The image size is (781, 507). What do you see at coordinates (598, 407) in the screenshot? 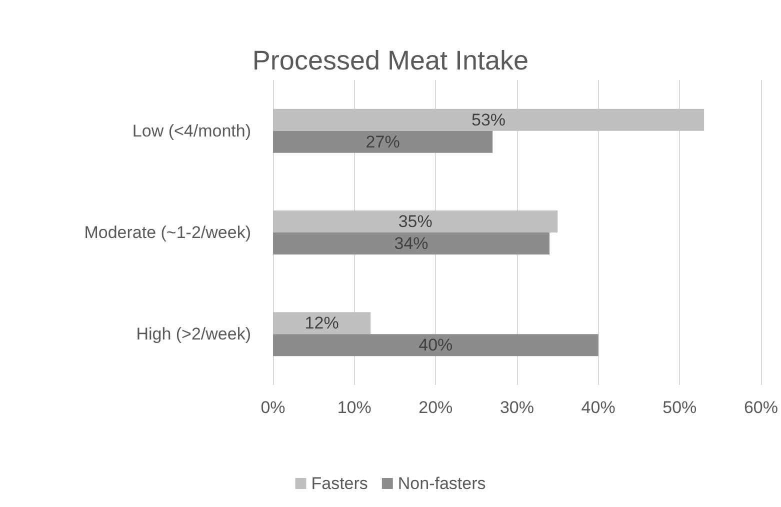
I see `x-tick-label: 40%` at bounding box center [598, 407].